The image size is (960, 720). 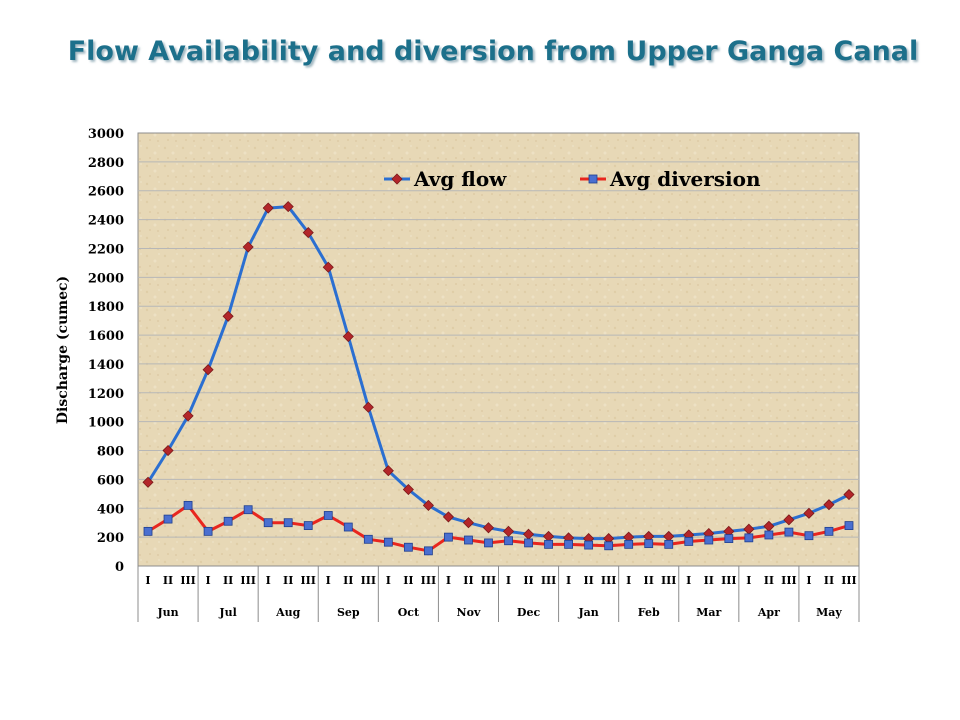 I want to click on y-tick-label: 1600, so click(x=106, y=336).